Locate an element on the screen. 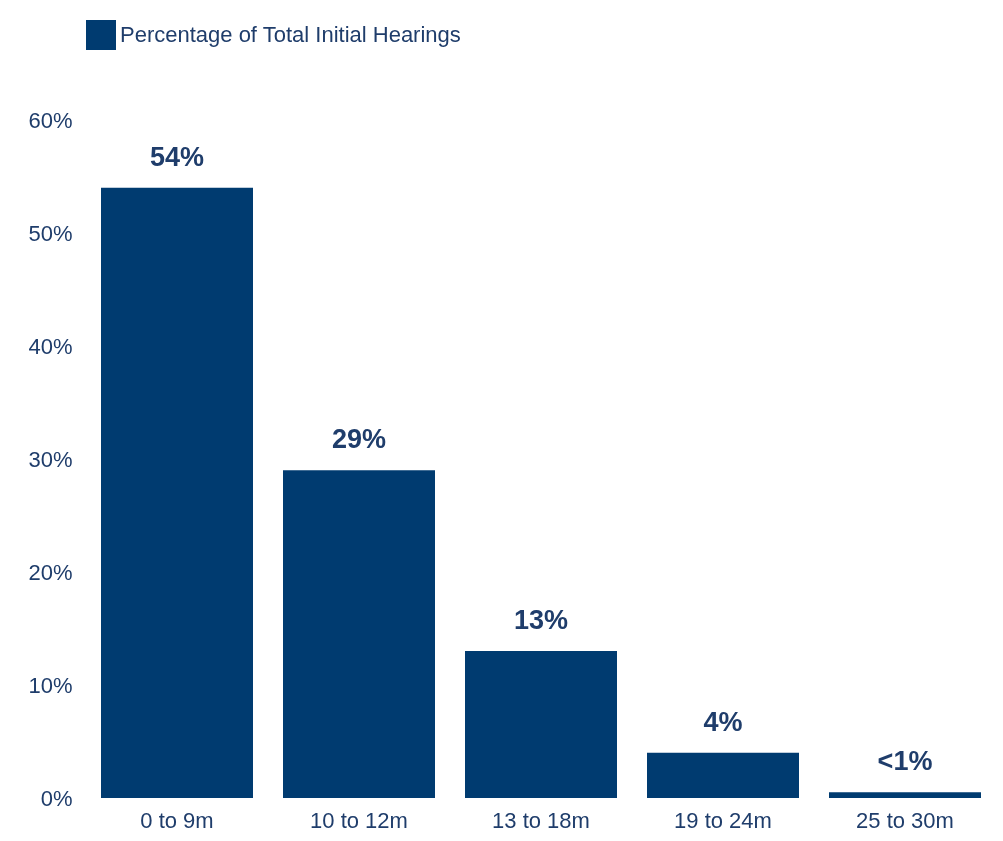 This screenshot has width=1003, height=841. text: 4% is located at coordinates (723, 721).